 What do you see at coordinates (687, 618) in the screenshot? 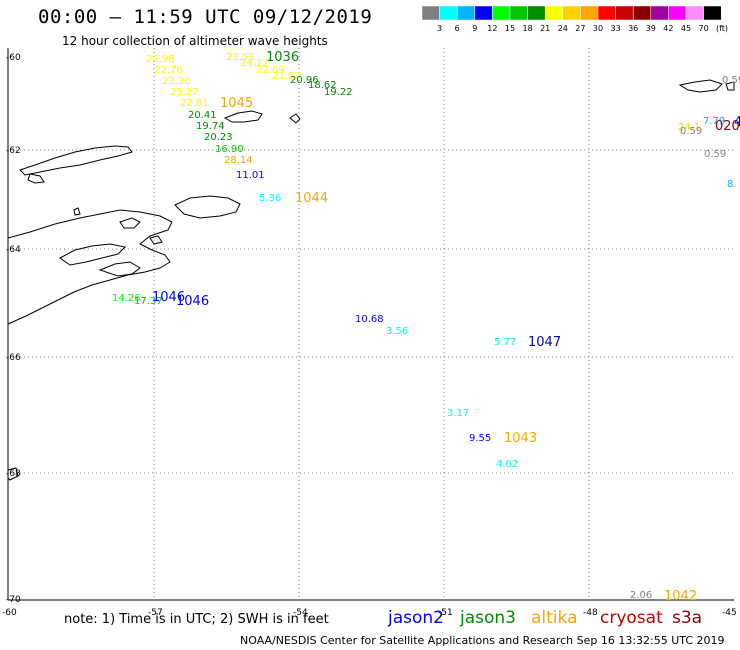
I see `mission-s3a: s3a` at bounding box center [687, 618].